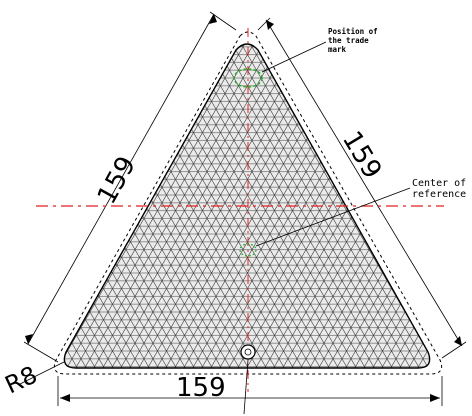 The width and height of the screenshot is (472, 416). Describe the element at coordinates (439, 183) in the screenshot. I see `center-reference-note-line1: Center of` at that location.